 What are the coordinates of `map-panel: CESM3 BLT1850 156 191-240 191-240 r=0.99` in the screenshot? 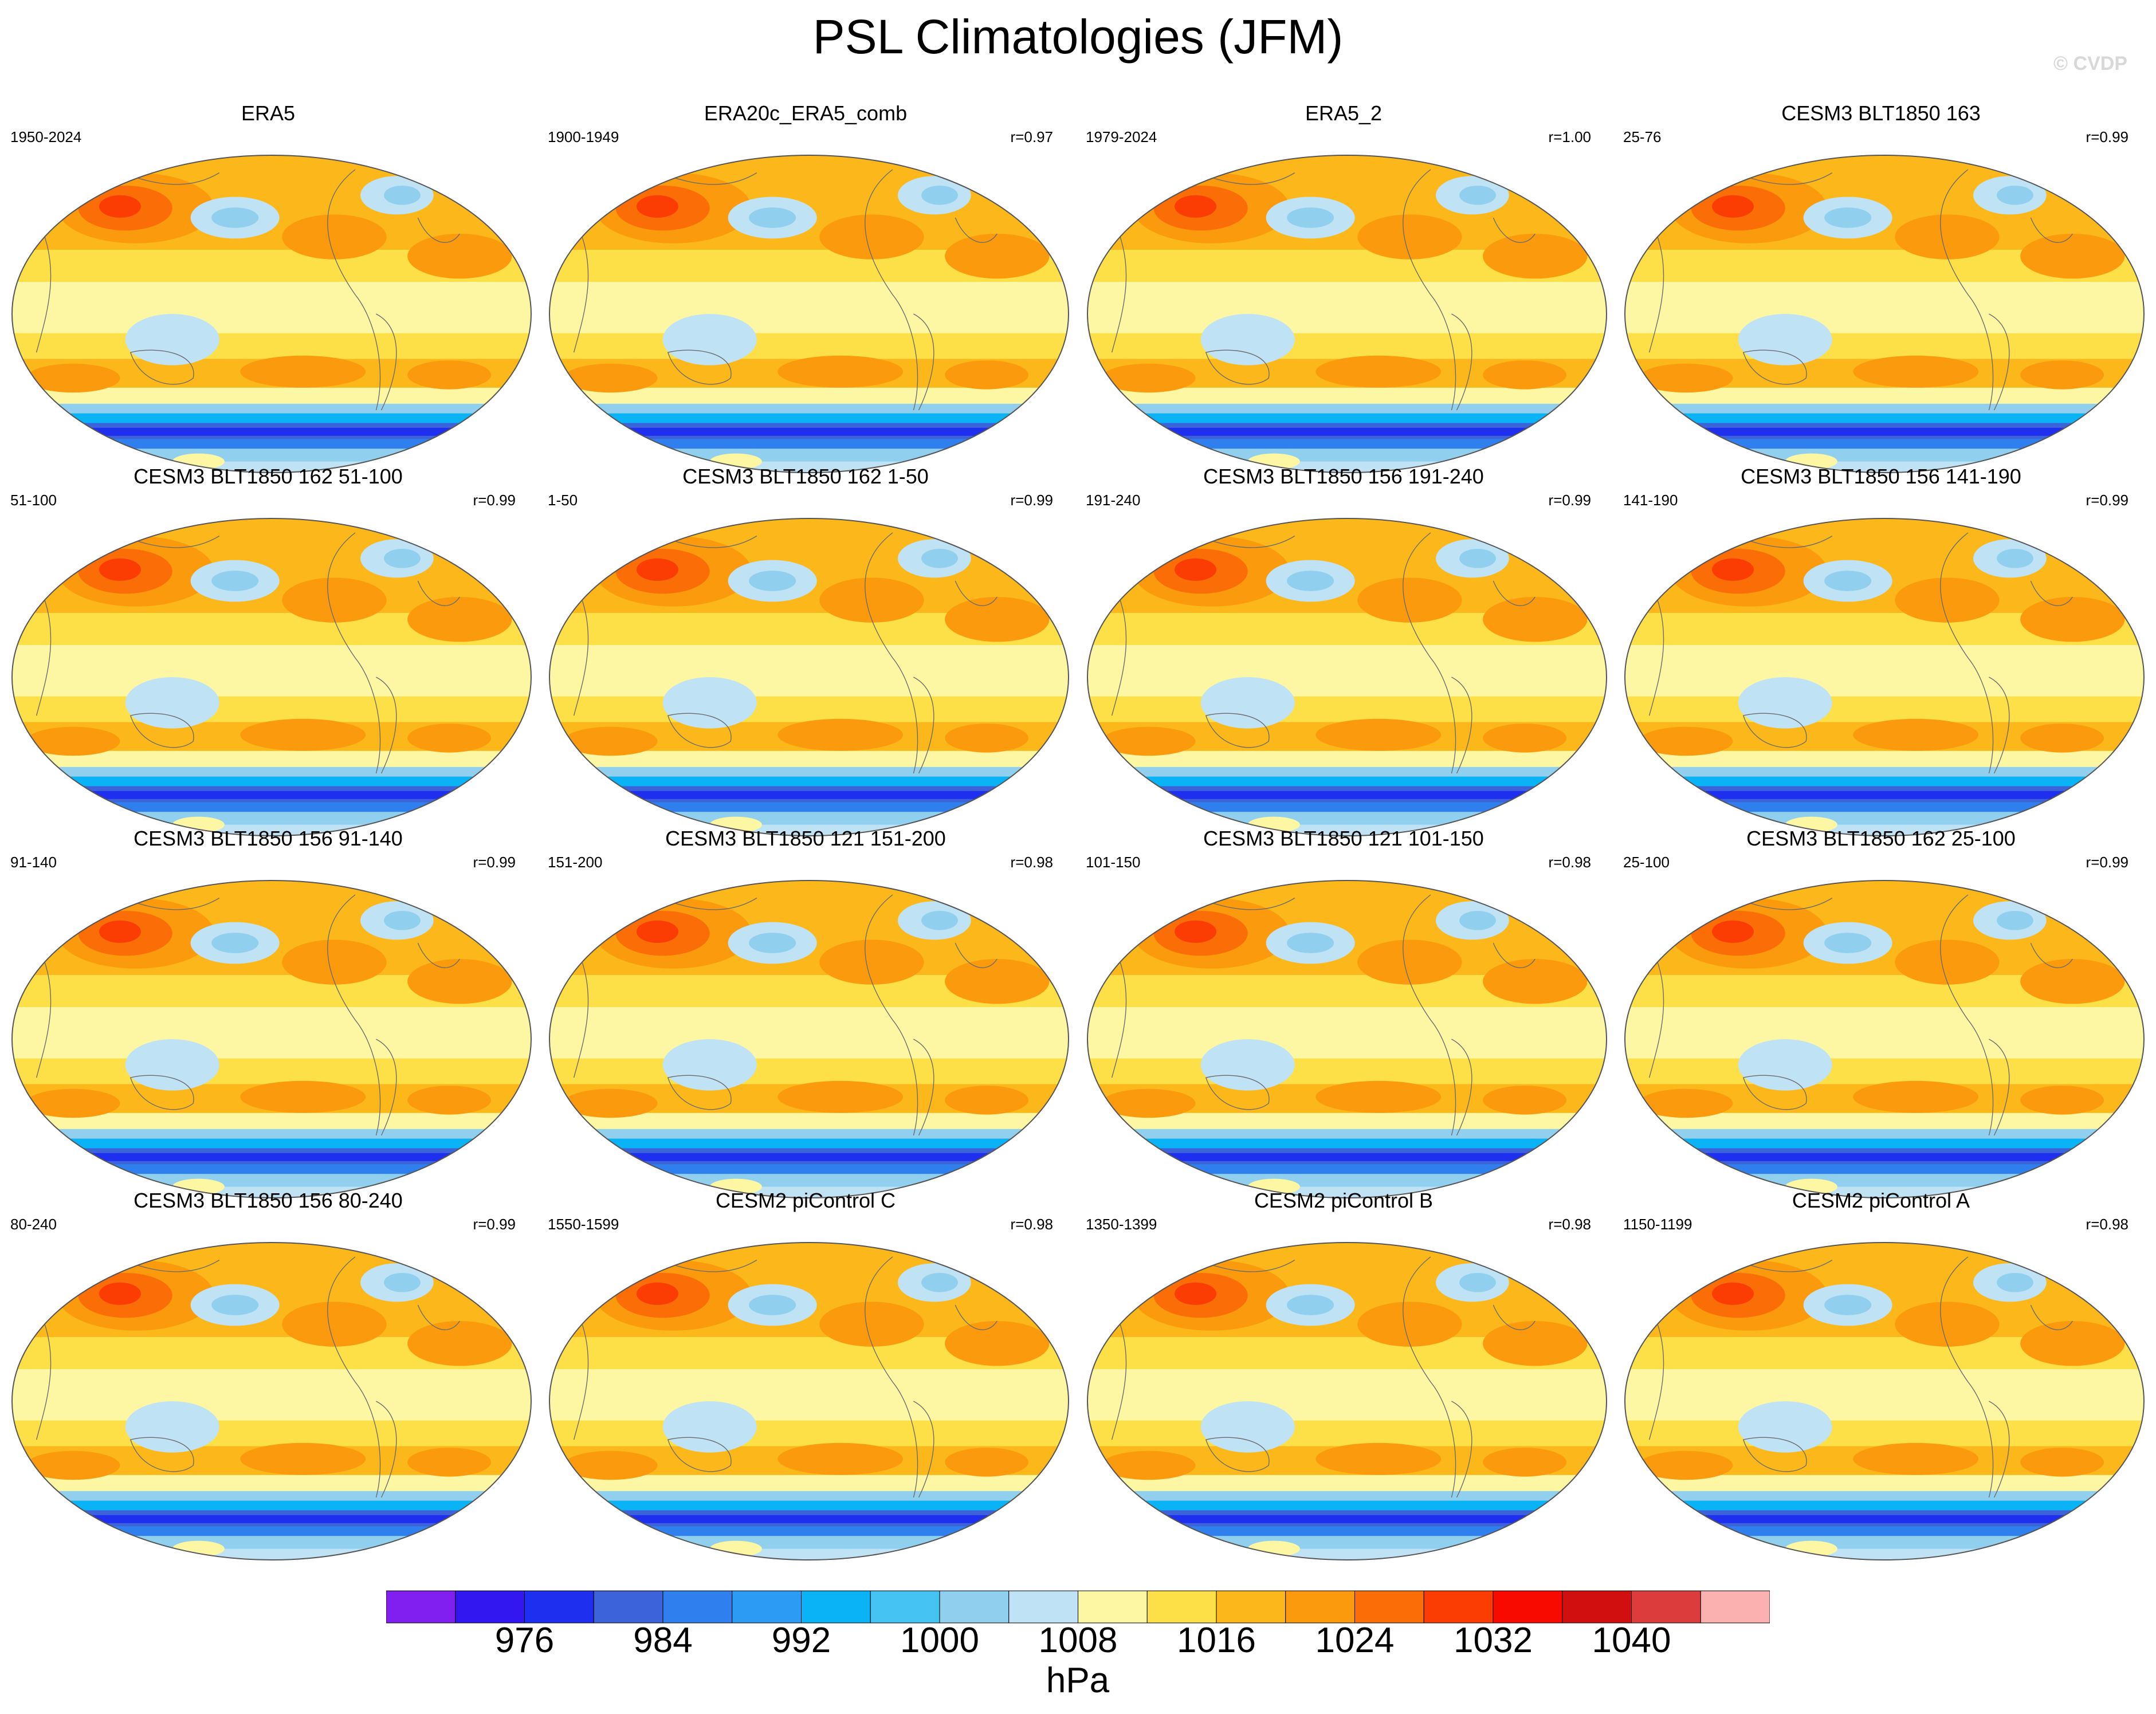 It's located at (1343, 650).